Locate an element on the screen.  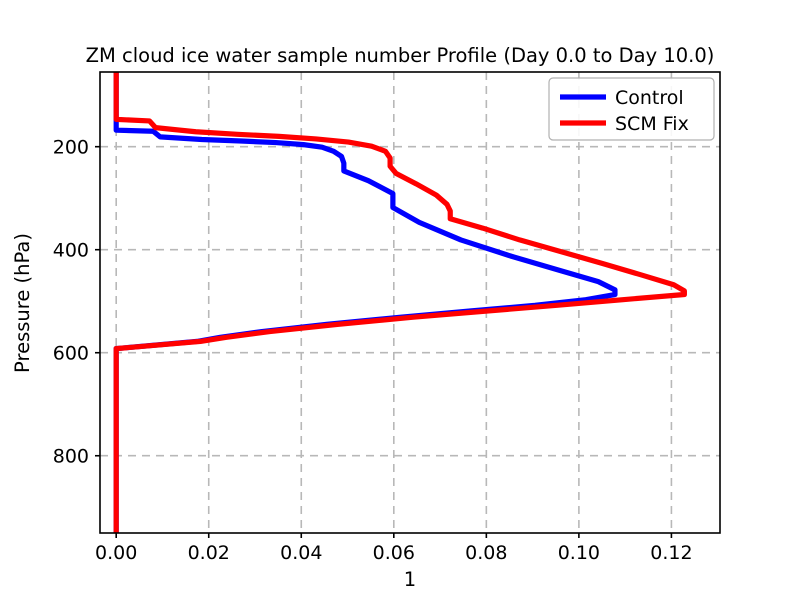
x-tick-label-6: 0.12 is located at coordinates (671, 553).